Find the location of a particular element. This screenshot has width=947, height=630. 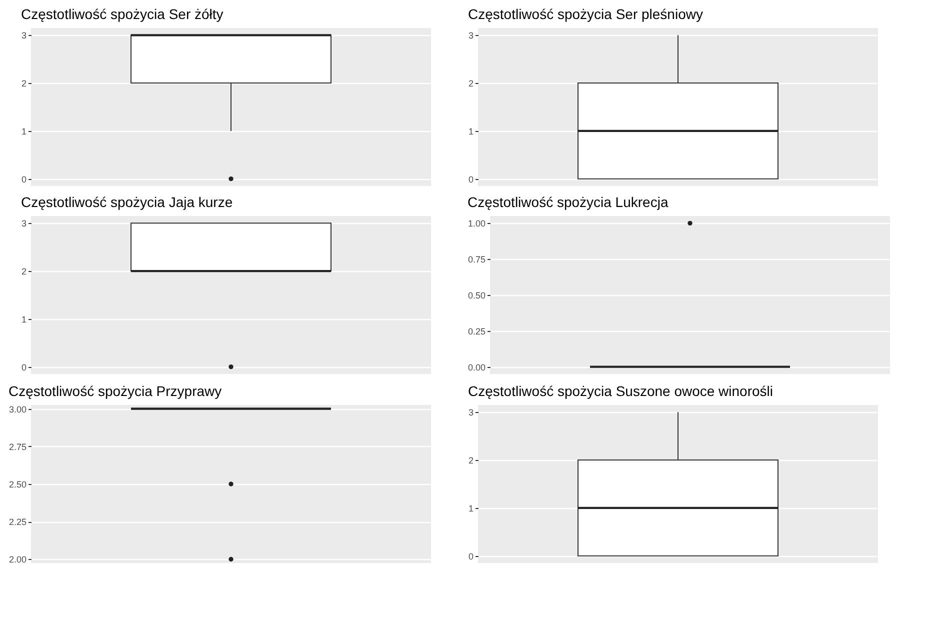

chart-title: Częstotliwość spożycia Przyprawy is located at coordinates (115, 390).